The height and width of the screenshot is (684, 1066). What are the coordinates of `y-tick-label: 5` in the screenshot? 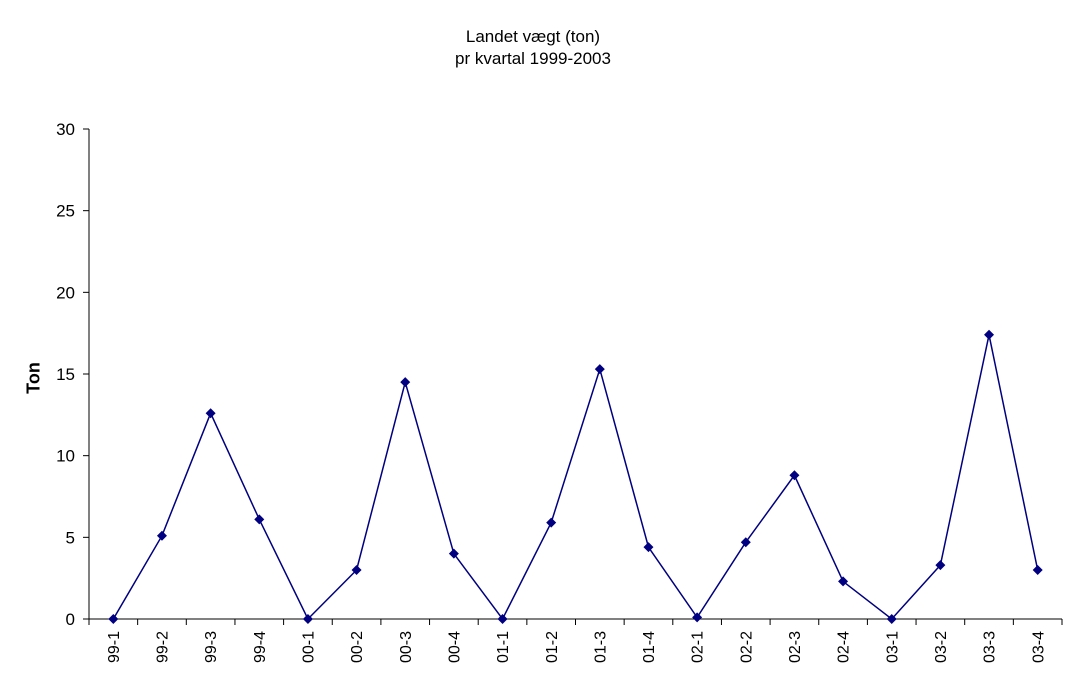 It's located at (70, 537).